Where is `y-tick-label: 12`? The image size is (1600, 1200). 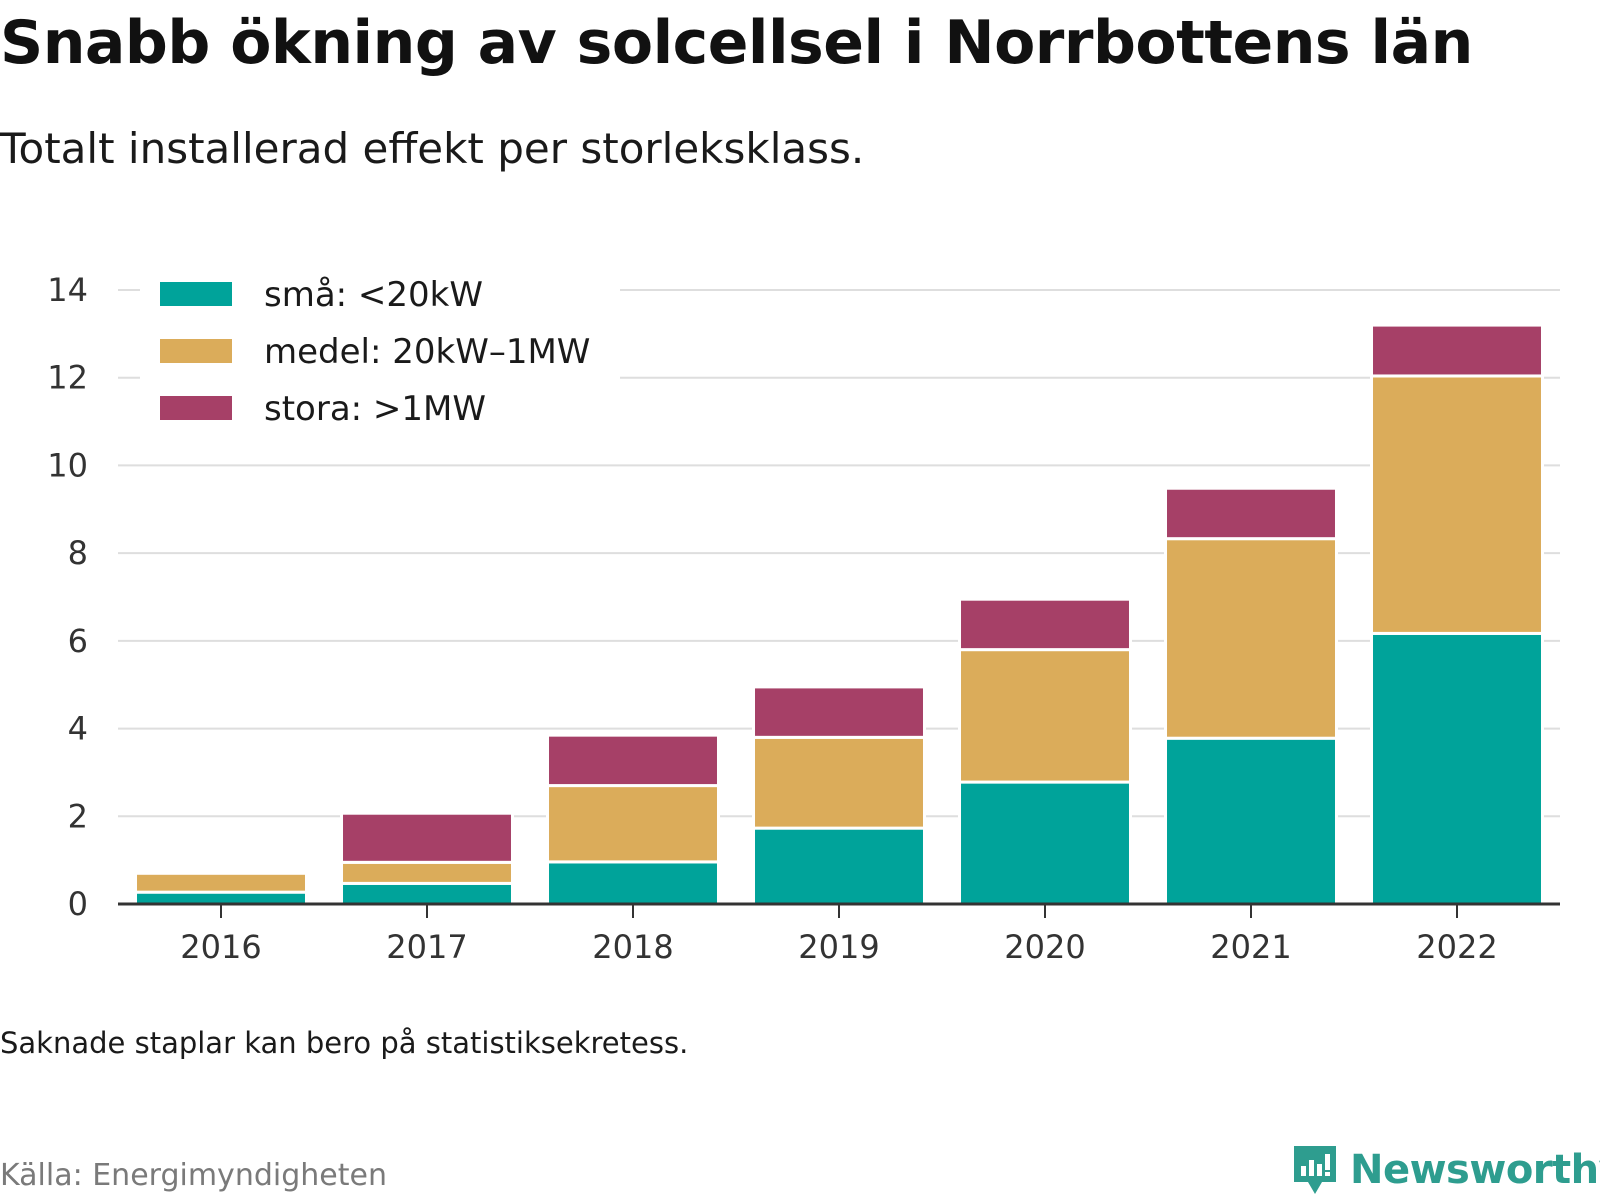
y-tick-label: 12 is located at coordinates (67, 378).